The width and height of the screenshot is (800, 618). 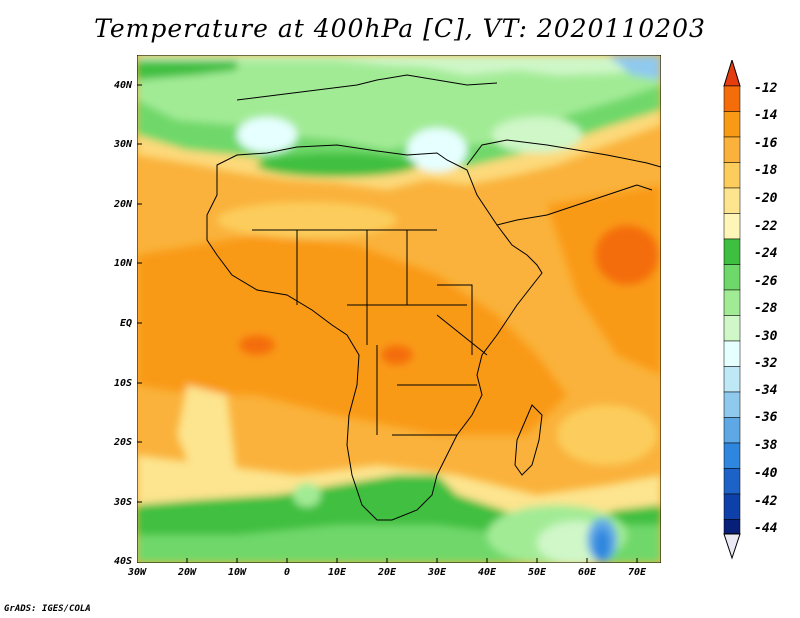 I want to click on colorbar-label: -38, so click(x=766, y=445).